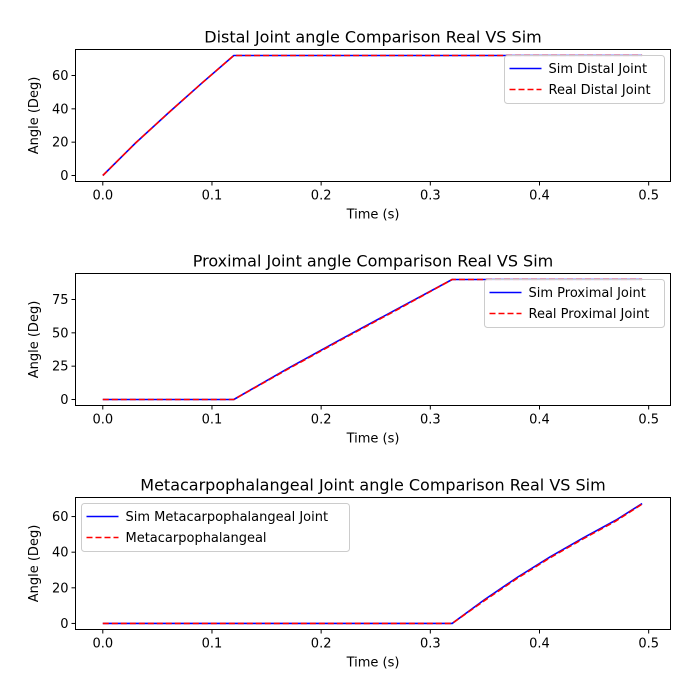  I want to click on y-tick-label: 75, so click(60, 300).